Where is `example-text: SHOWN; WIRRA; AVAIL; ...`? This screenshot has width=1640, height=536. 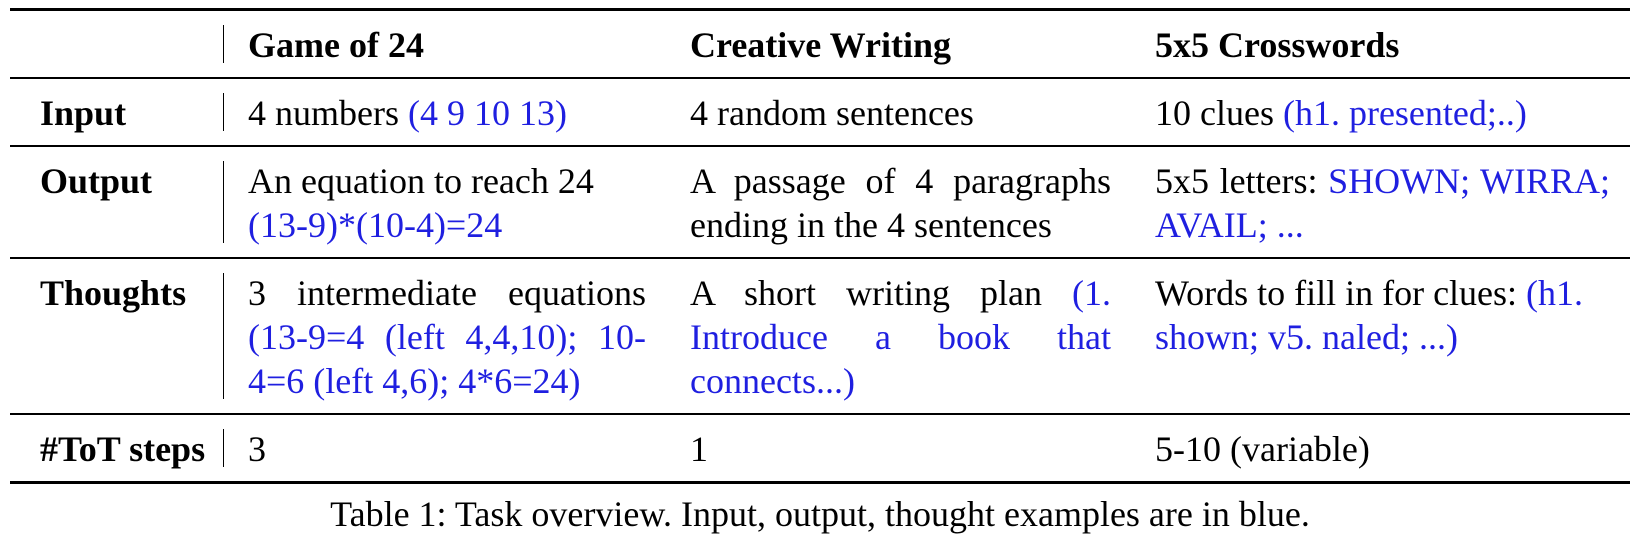
example-text: SHOWN; WIRRA; AVAIL; ... is located at coordinates (1382, 203).